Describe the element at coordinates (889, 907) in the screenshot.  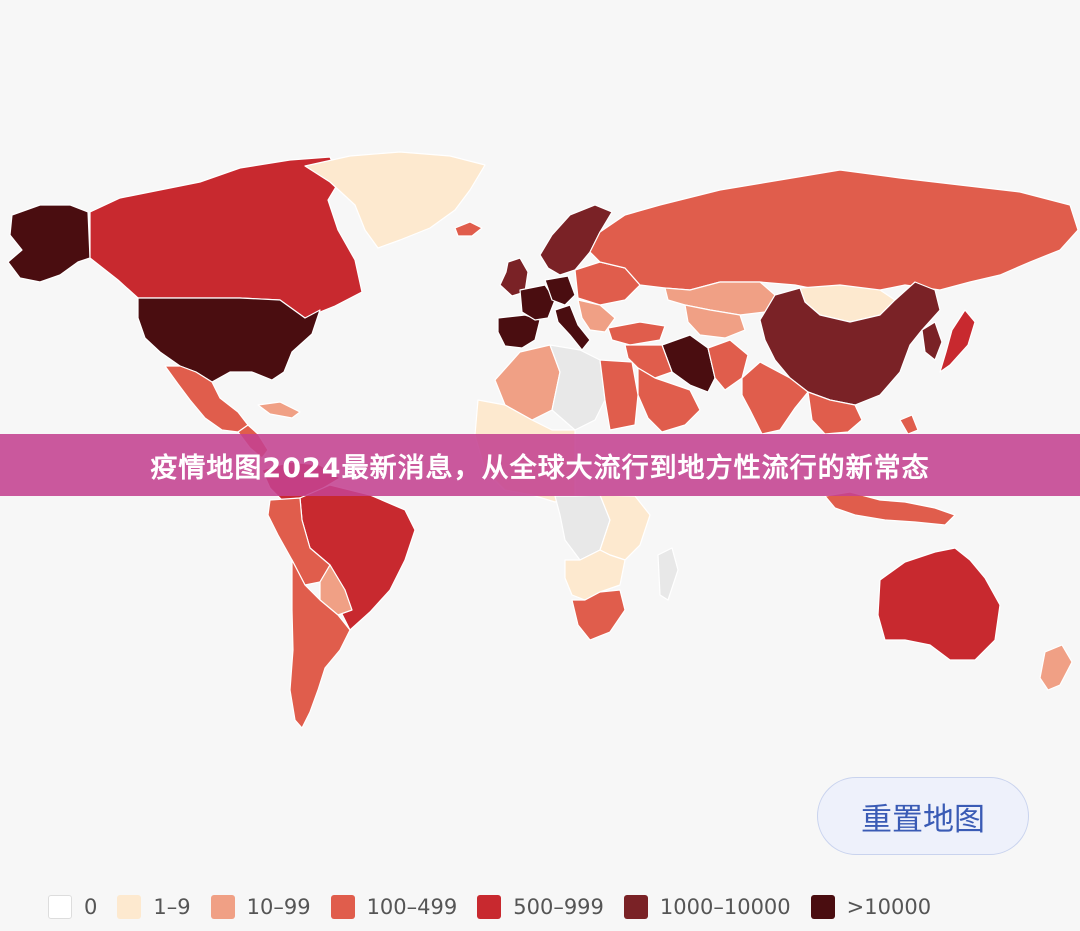
I see `legend-label: >10000` at that location.